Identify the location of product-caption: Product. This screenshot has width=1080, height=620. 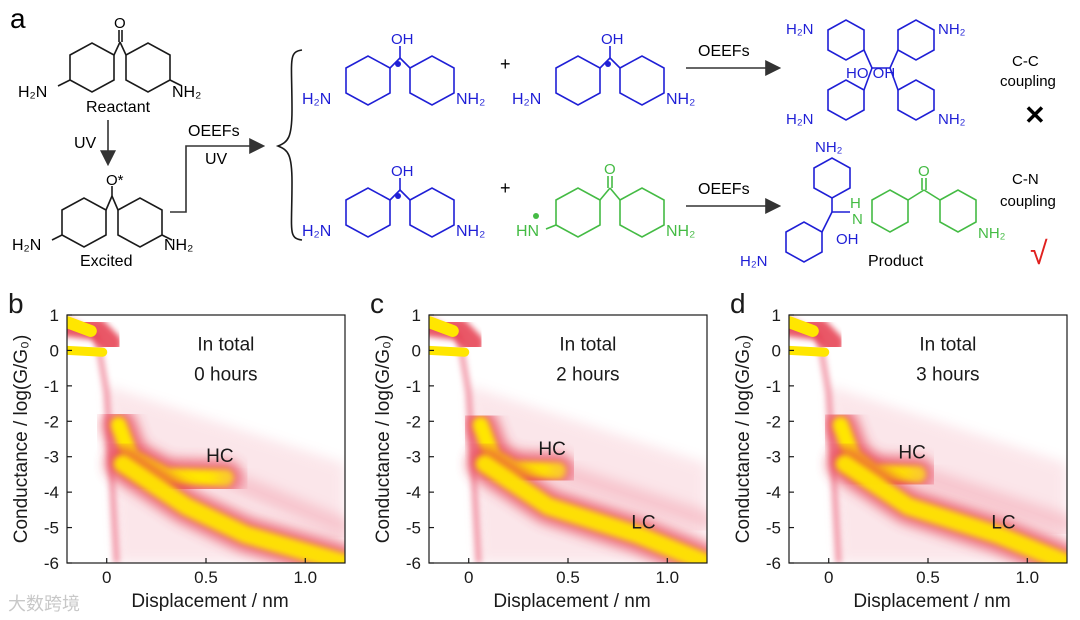
(896, 261).